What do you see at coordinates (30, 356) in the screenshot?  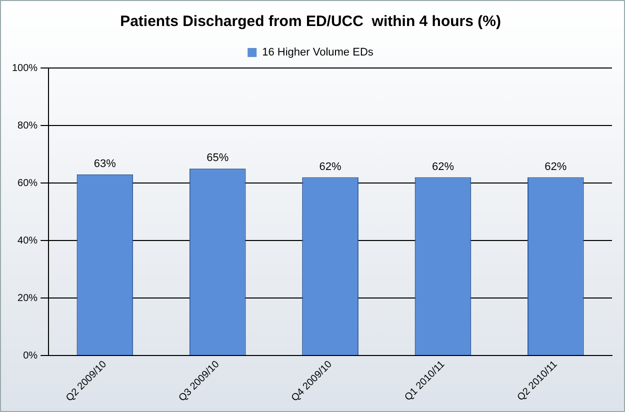 I see `y-tick-label: 0%` at bounding box center [30, 356].